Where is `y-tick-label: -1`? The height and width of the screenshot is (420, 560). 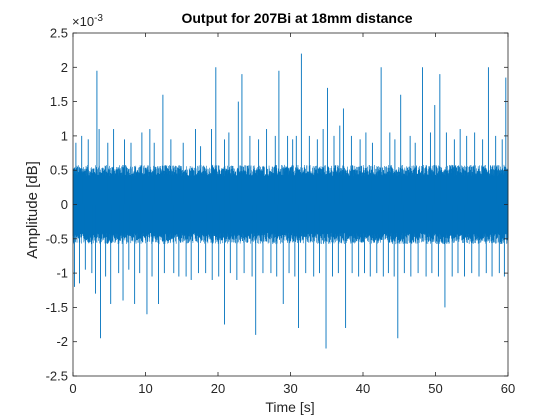
y-tick-label: -1 is located at coordinates (62, 273).